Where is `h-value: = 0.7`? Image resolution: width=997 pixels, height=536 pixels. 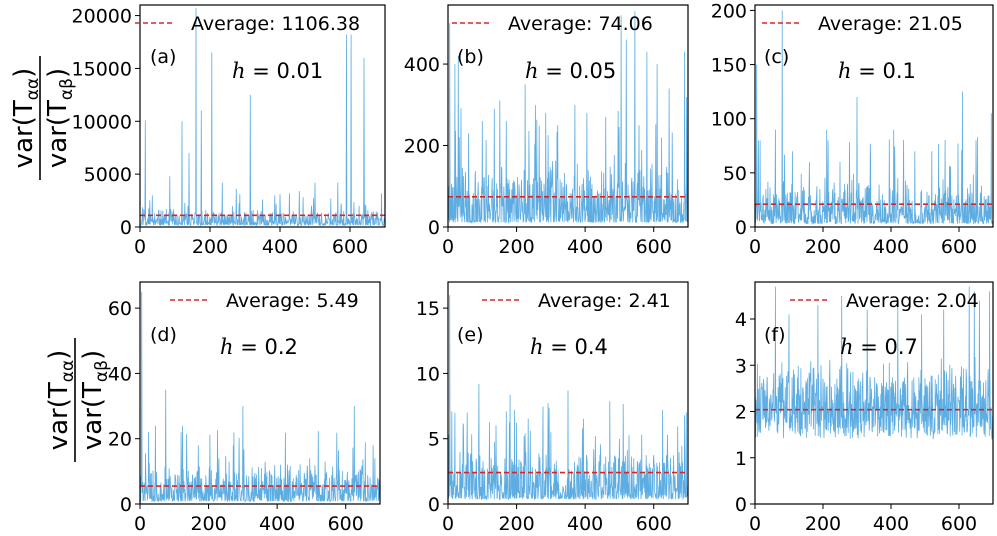
h-value: = 0.7 is located at coordinates (886, 347).